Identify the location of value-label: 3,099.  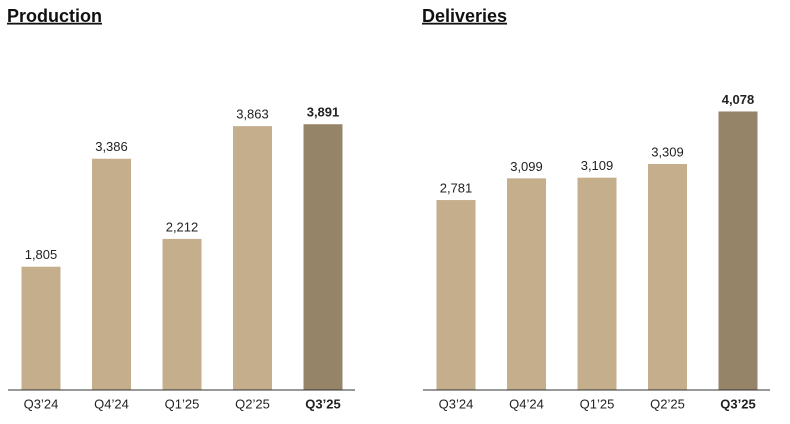
(526, 166).